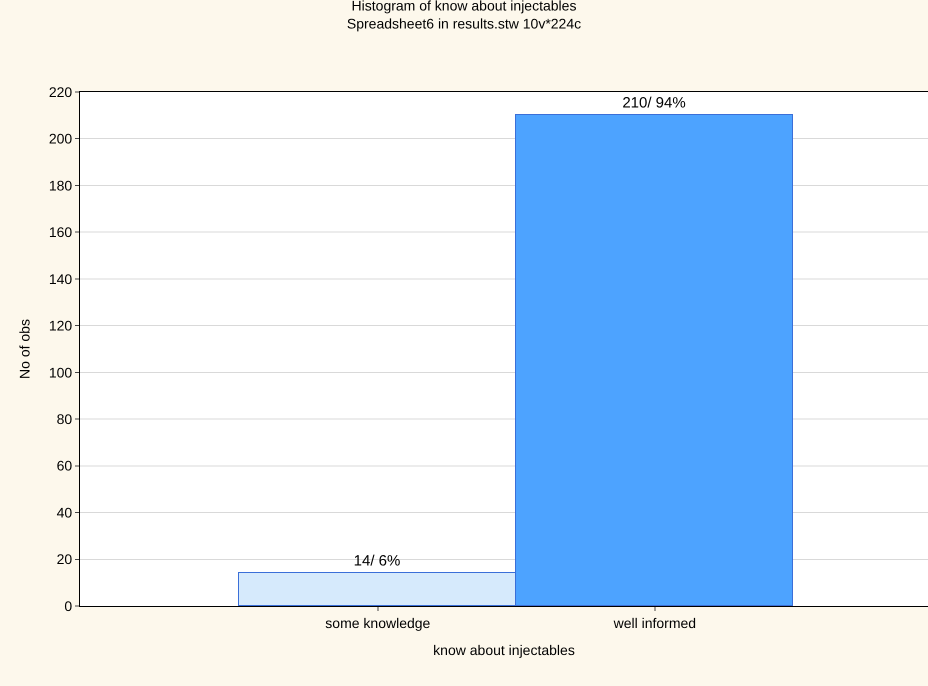  What do you see at coordinates (64, 559) in the screenshot?
I see `y-tick-label: 20` at bounding box center [64, 559].